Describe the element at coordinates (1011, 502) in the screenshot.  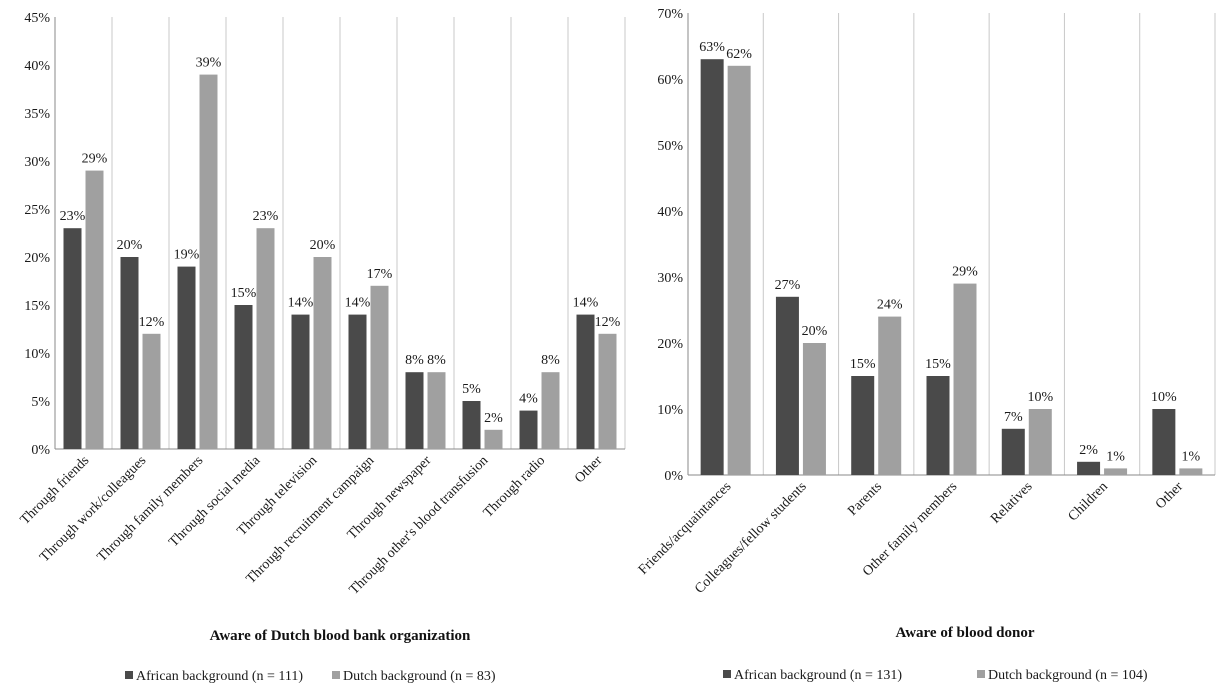
I see `category-label: Relatives` at that location.